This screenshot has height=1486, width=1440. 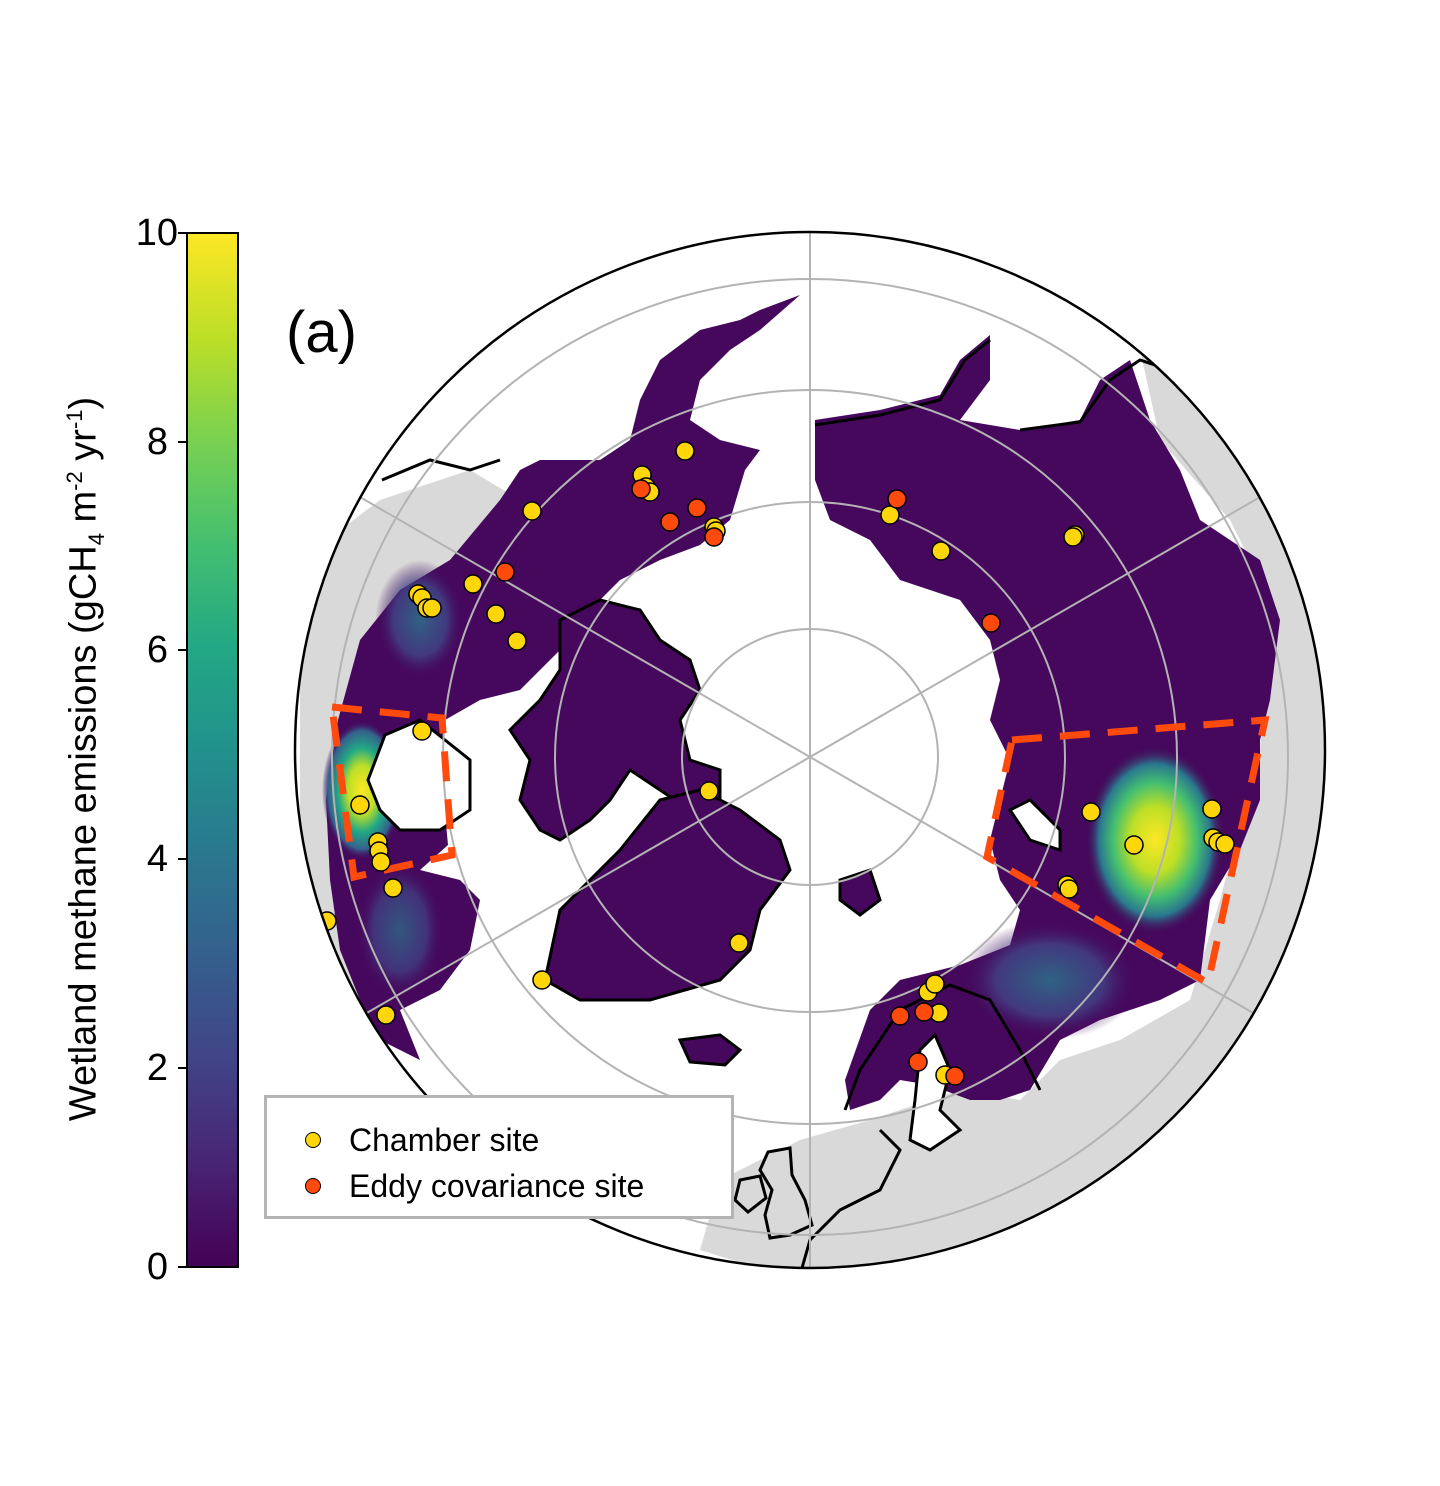 What do you see at coordinates (157, 859) in the screenshot?
I see `colorbar-tick-4: 4` at bounding box center [157, 859].